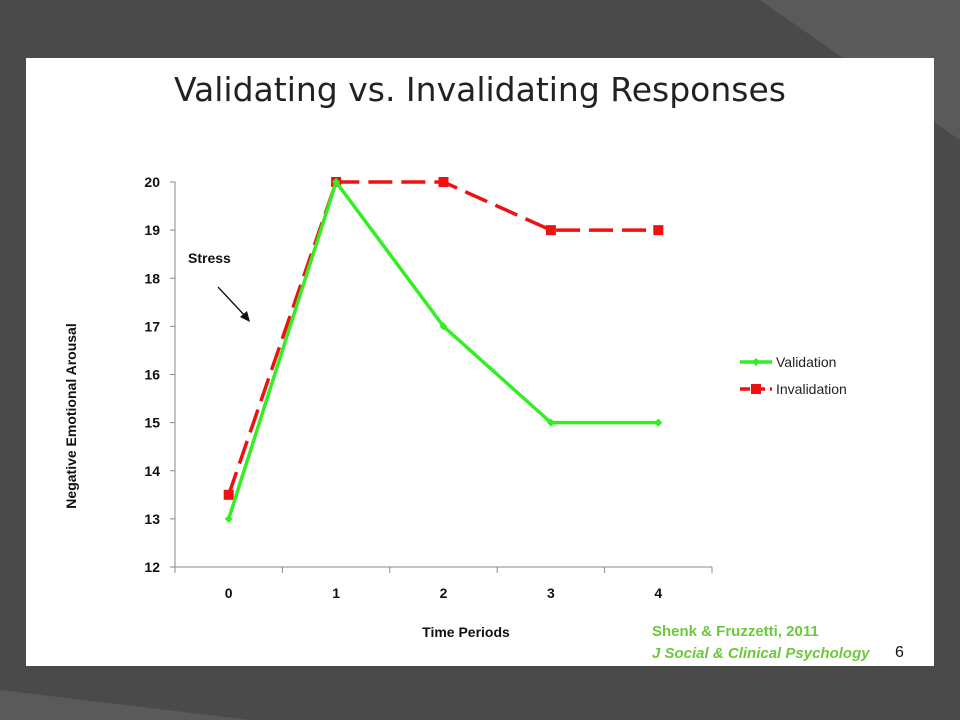 This screenshot has height=720, width=960. I want to click on x-tick-label: 4, so click(658, 593).